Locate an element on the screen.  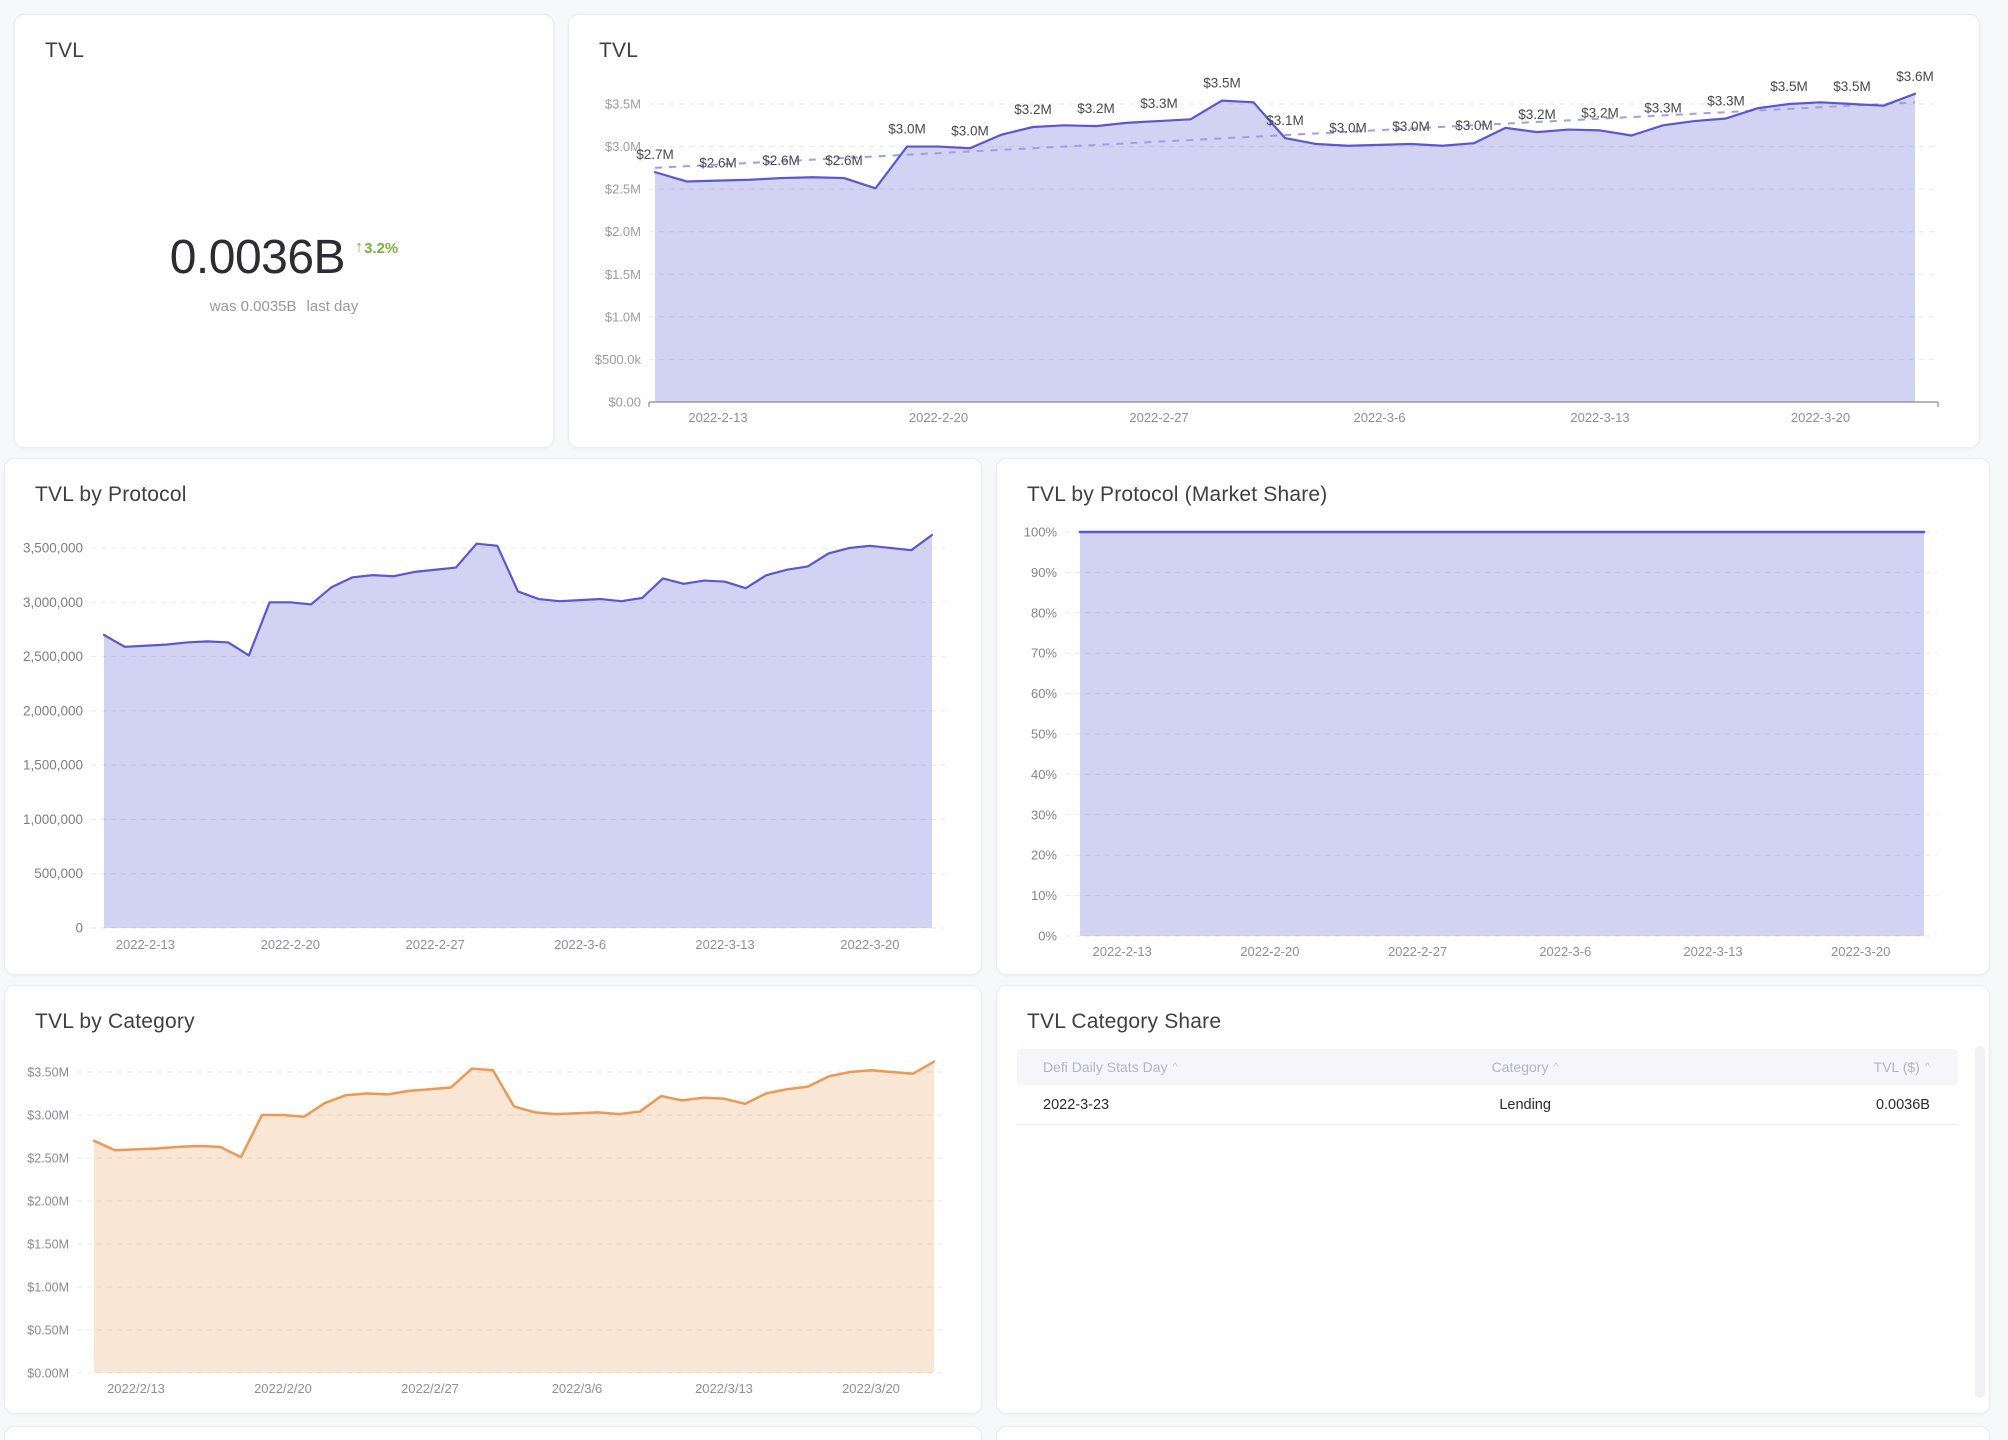
svg-text: 1,500,000 is located at coordinates (53, 765).